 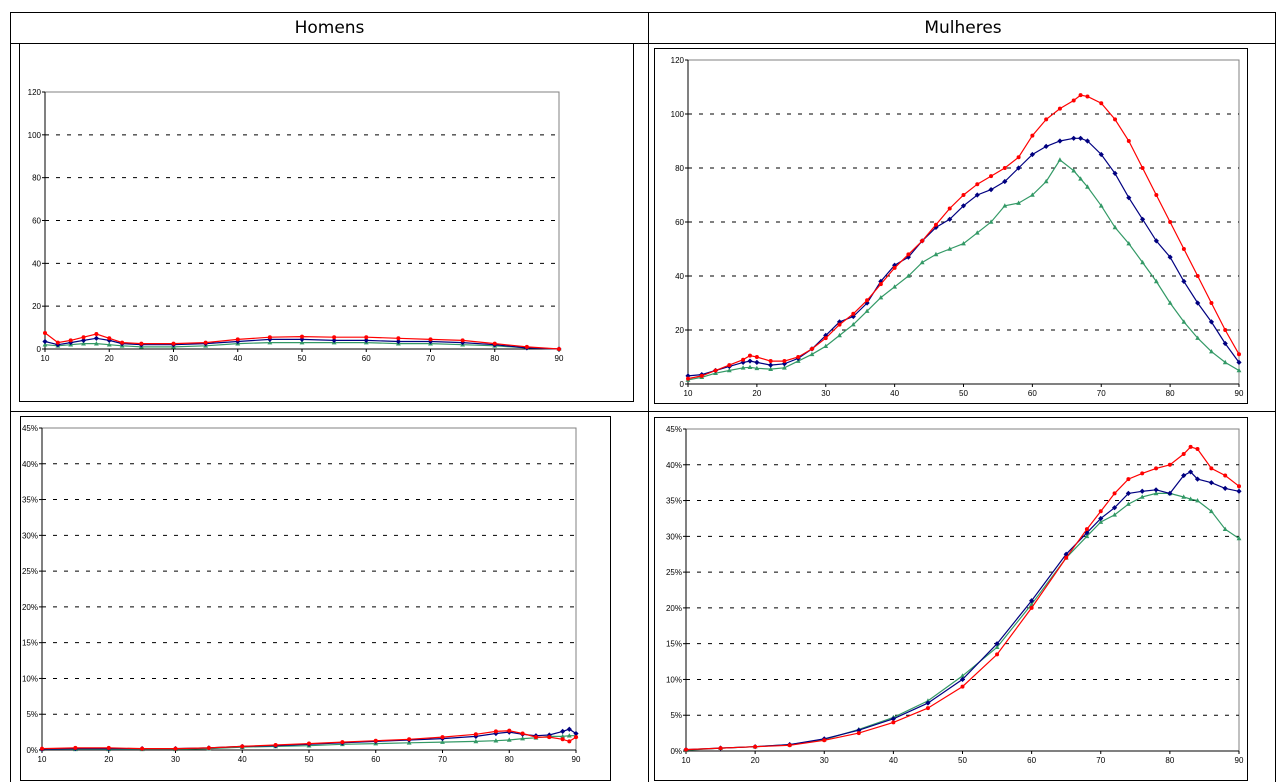 I want to click on y-tick-label: 120, so click(x=678, y=60).